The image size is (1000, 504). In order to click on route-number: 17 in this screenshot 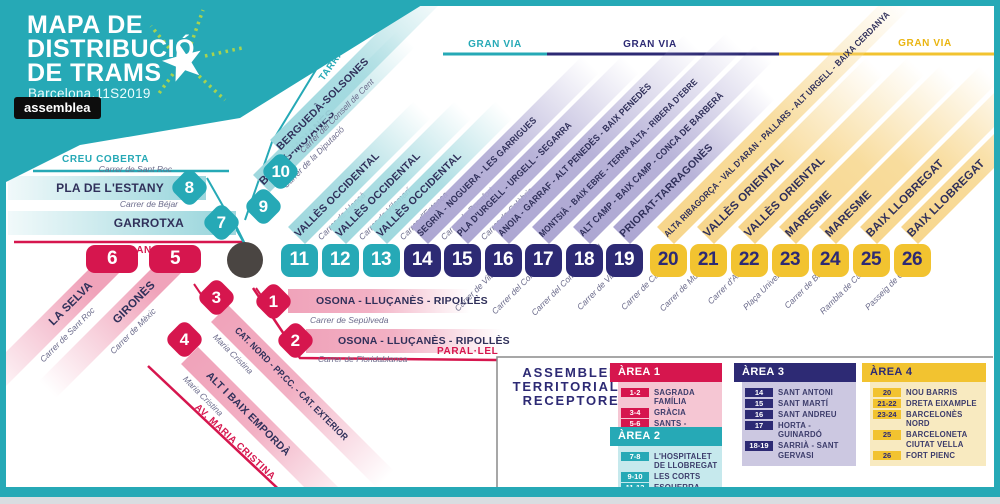, I will do `click(543, 259)`.